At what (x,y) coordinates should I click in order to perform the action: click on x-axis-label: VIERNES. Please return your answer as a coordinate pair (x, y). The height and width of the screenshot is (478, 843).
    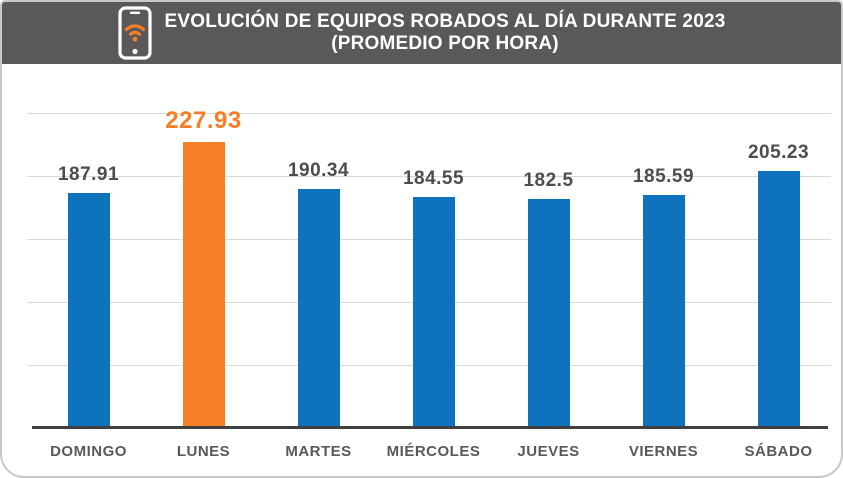
    Looking at the image, I should click on (663, 451).